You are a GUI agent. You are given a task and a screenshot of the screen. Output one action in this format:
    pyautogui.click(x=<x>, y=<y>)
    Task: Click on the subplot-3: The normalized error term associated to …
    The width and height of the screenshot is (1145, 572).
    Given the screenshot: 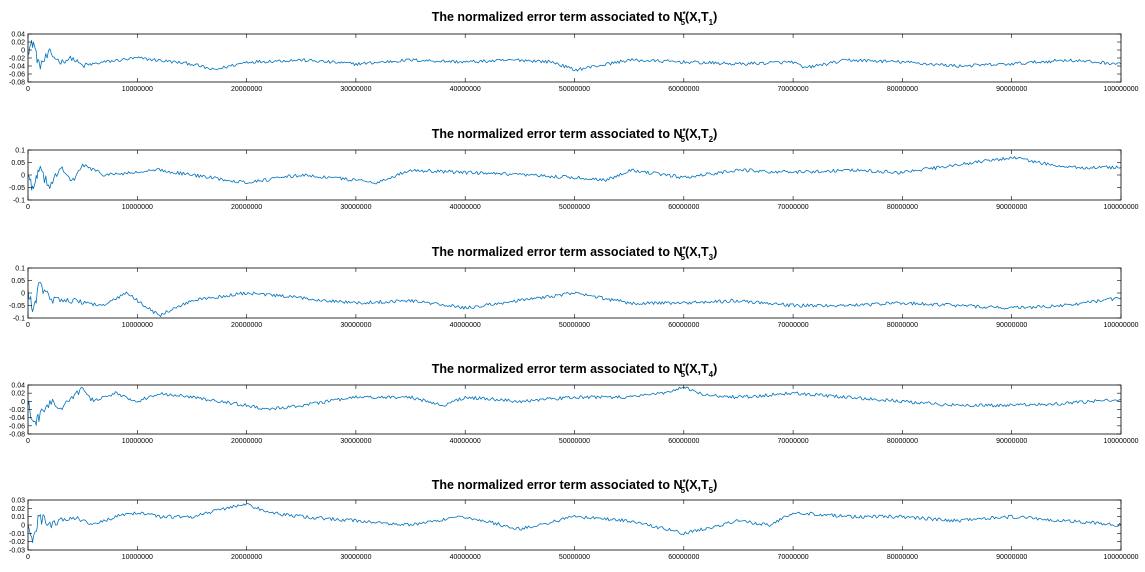 What is the action you would take?
    pyautogui.click(x=574, y=287)
    